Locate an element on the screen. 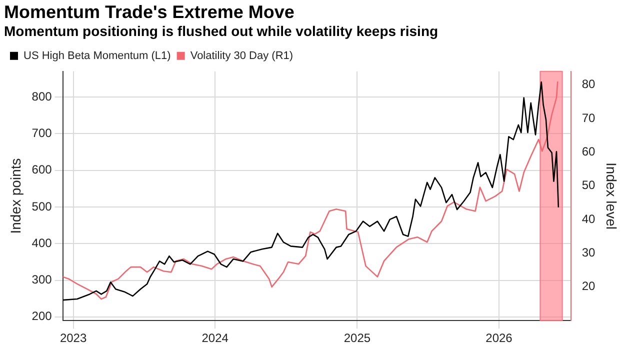 The width and height of the screenshot is (629, 351). x-tick-label: 2025 is located at coordinates (357, 338).